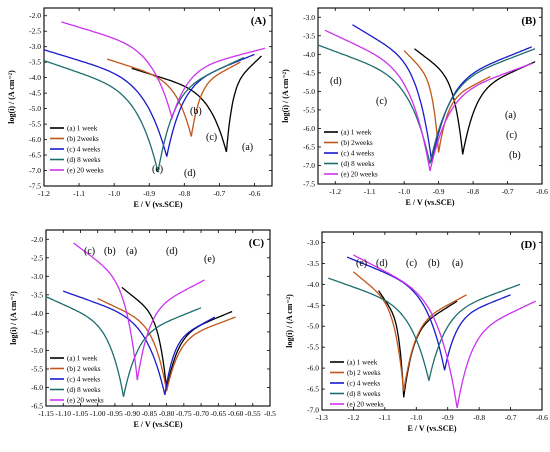 The image size is (550, 452). What do you see at coordinates (81, 413) in the screenshot?
I see `x-tick-label: -1.05` at bounding box center [81, 413].